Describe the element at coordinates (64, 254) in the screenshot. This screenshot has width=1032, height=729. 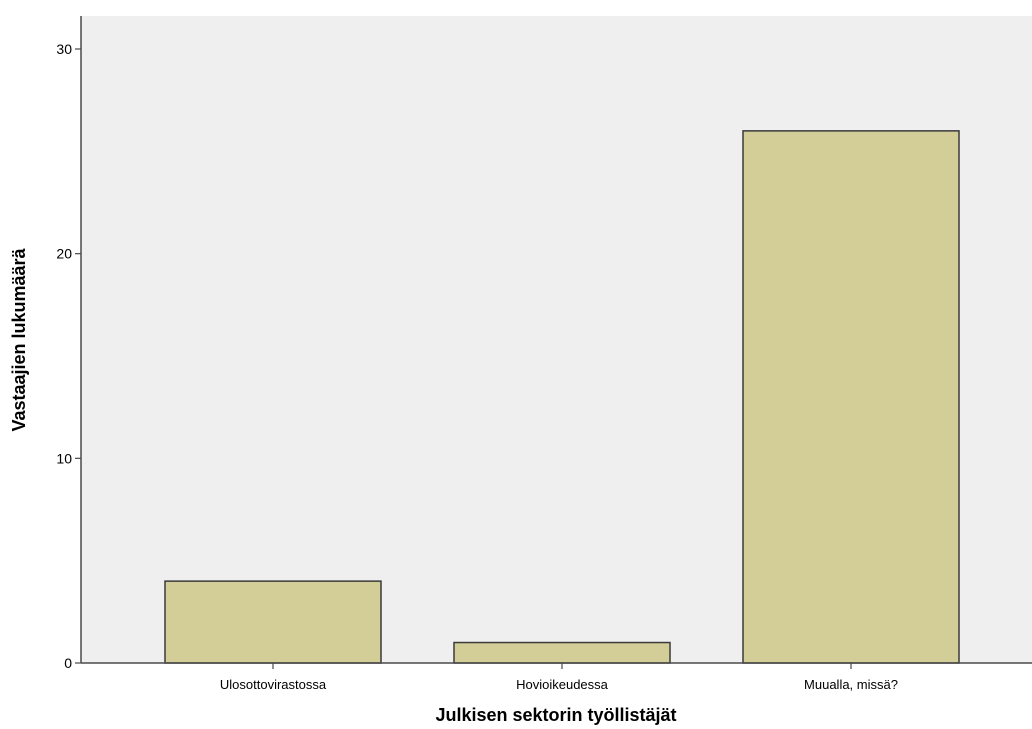
I see `y-tick-label: 20` at that location.